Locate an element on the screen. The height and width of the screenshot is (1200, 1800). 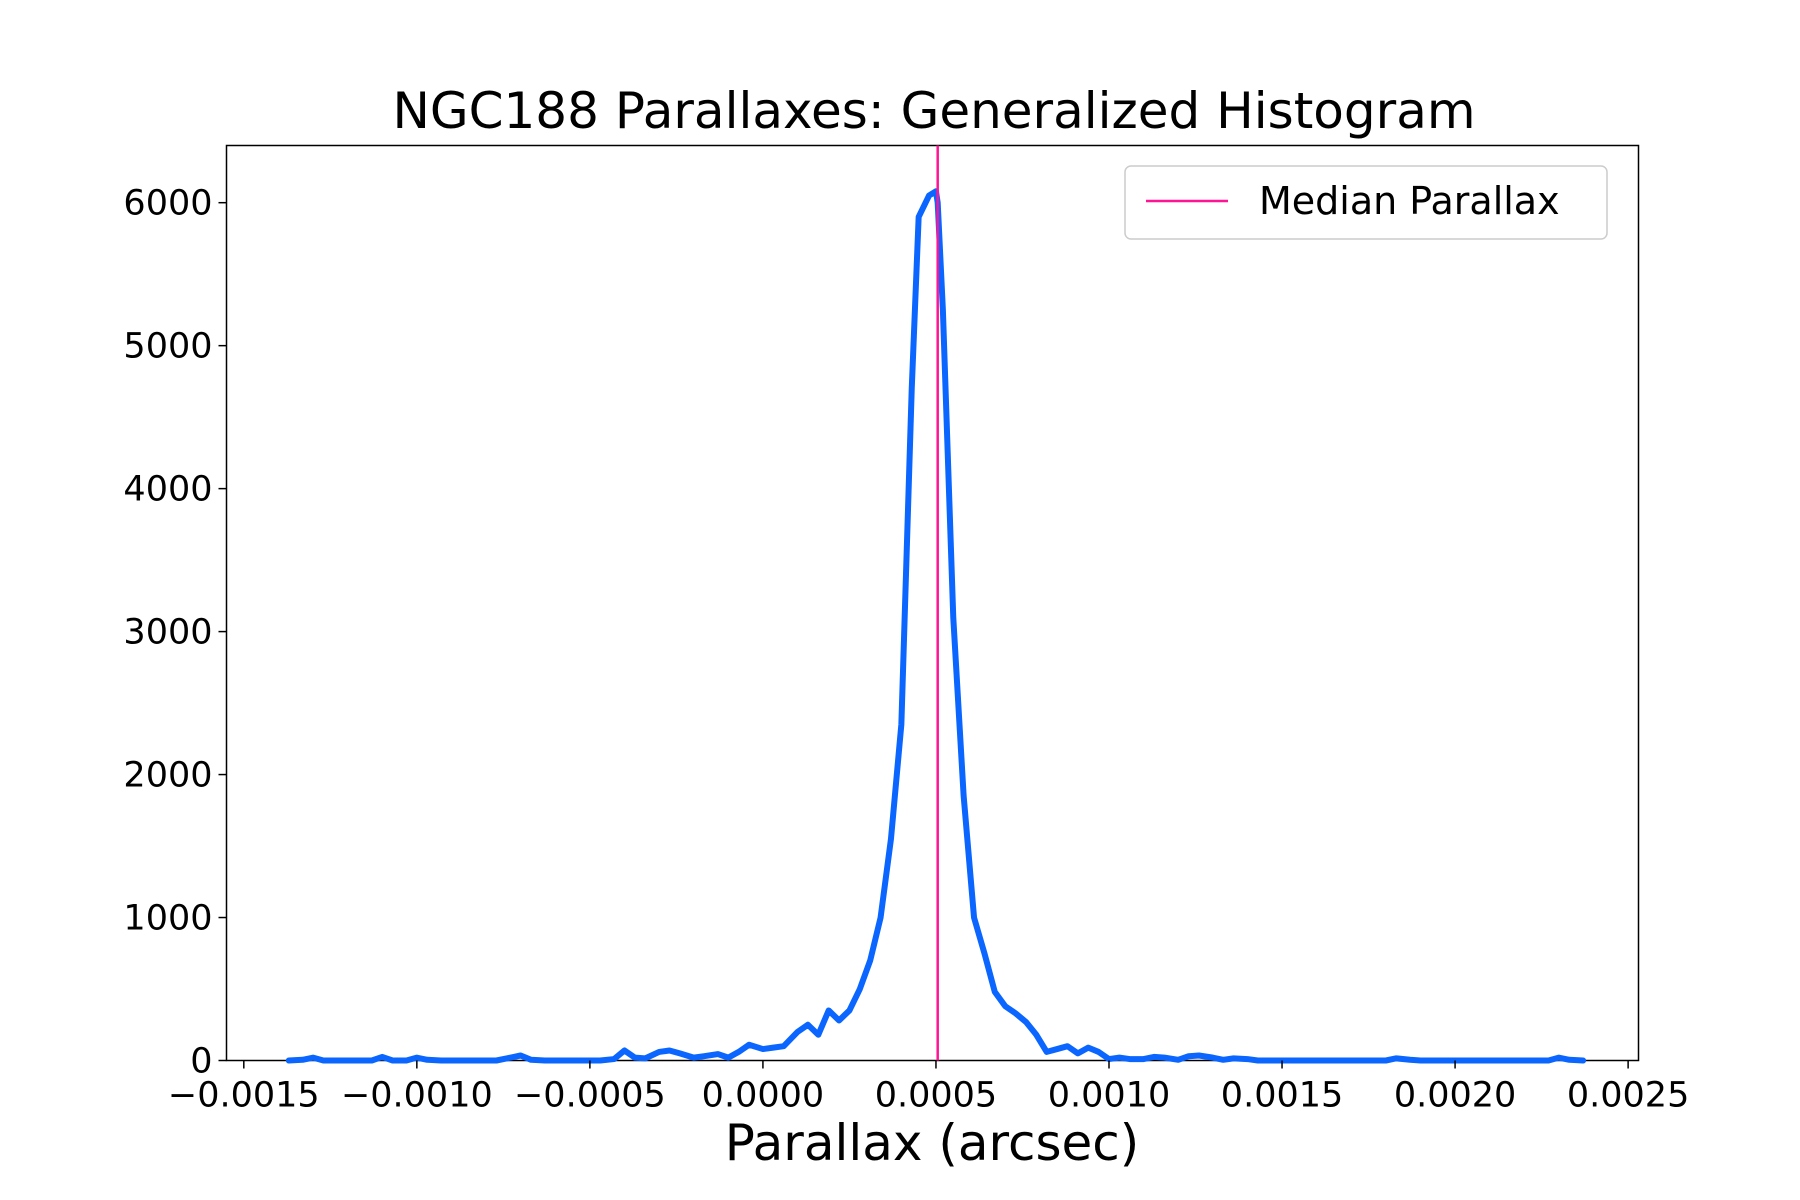
x-tick-label: 0.0020 is located at coordinates (1455, 1096).